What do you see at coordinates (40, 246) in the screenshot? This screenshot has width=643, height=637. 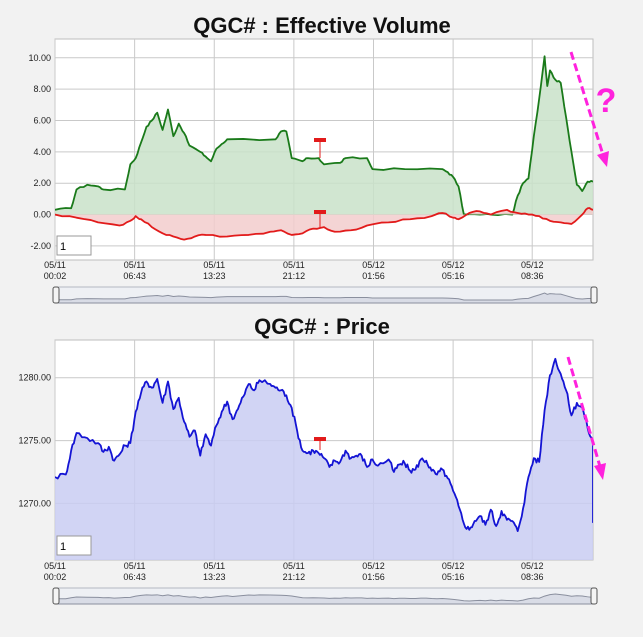 I see `y-tick-label: -2.00` at bounding box center [40, 246].